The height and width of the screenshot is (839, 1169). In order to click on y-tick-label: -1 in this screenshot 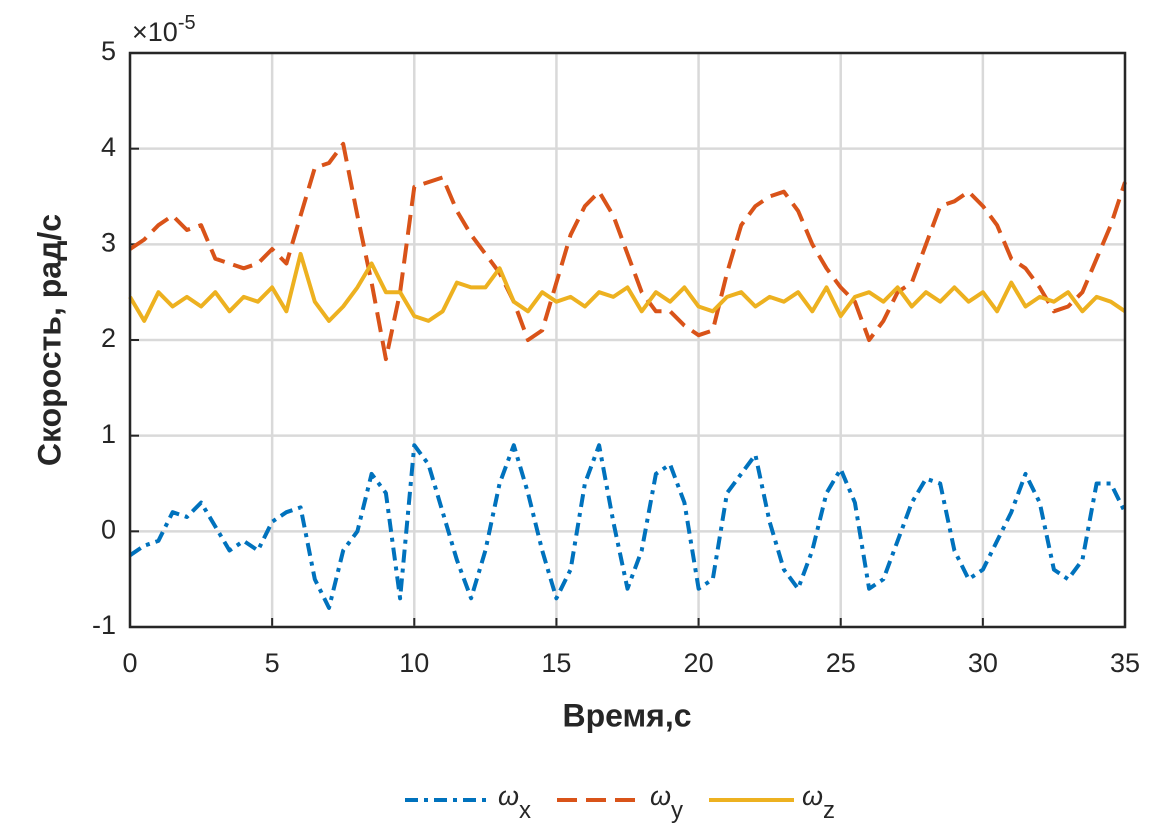, I will do `click(104, 625)`.